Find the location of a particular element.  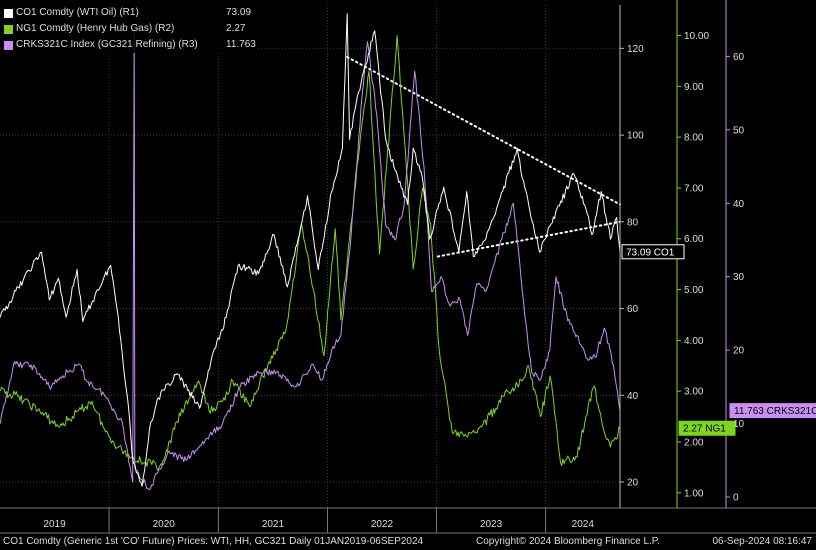

r3-tick-label: 40 is located at coordinates (739, 204).